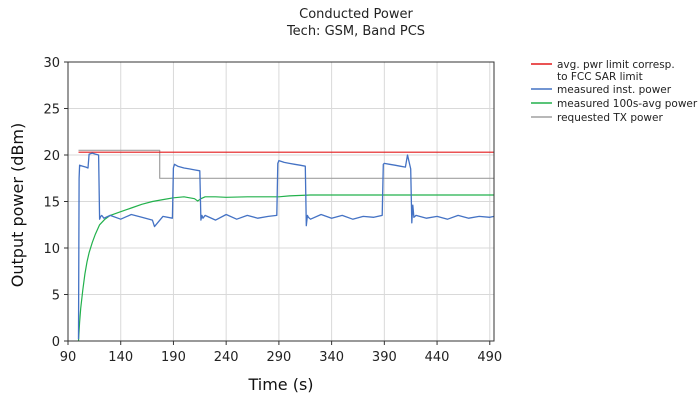 The image size is (699, 399). Describe the element at coordinates (56, 296) in the screenshot. I see `y-tick-label: 5` at that location.